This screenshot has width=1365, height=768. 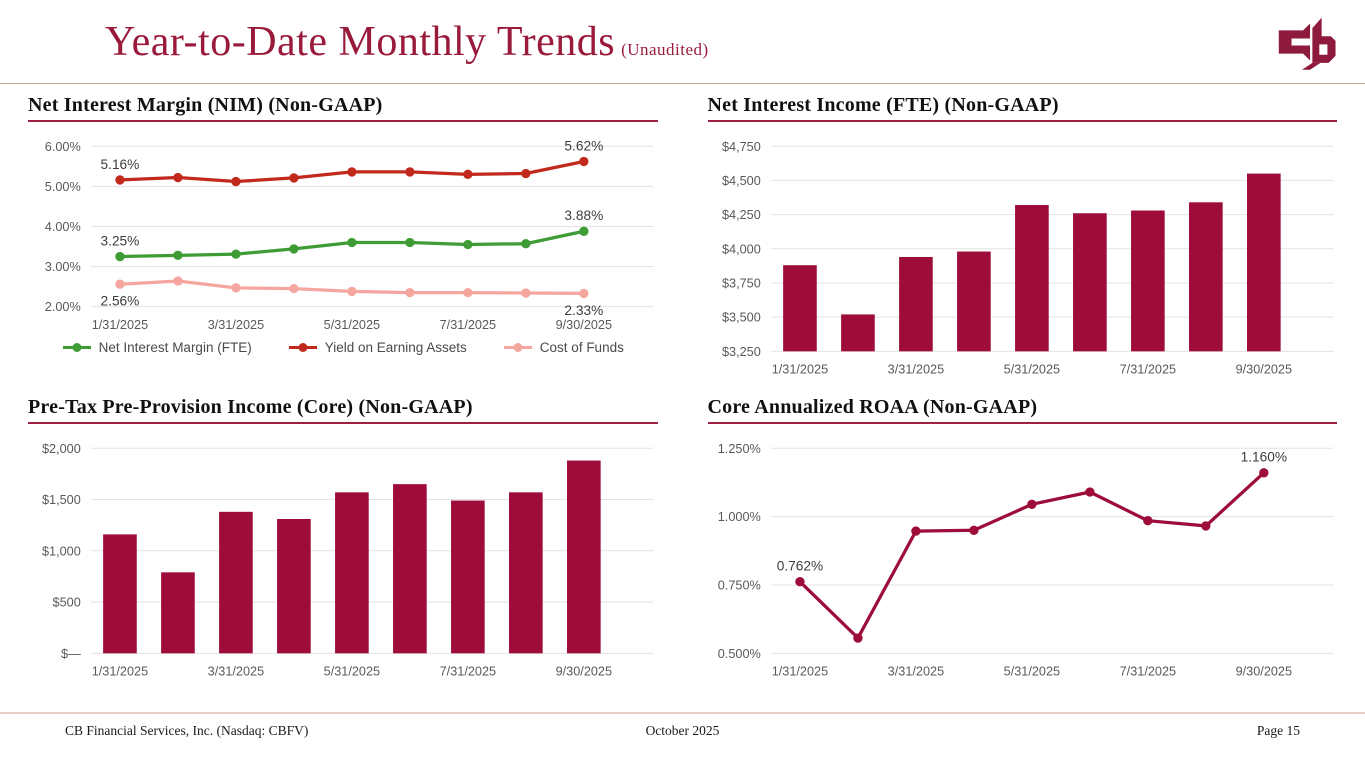 What do you see at coordinates (1022, 410) in the screenshot?
I see `chart-title-roaa: Core Annualized ROAA (Non-GAAP)` at bounding box center [1022, 410].